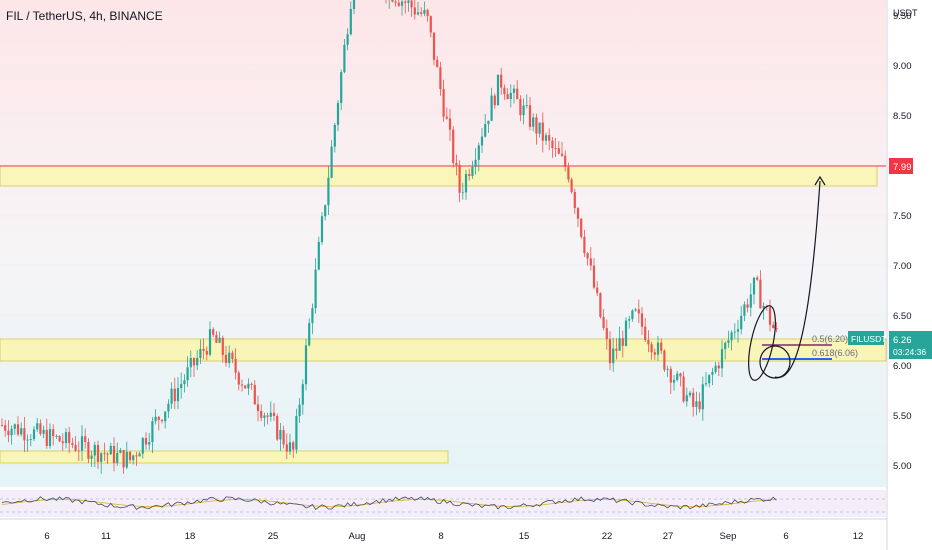 The height and width of the screenshot is (550, 932). I want to click on support-zone, so click(439, 176).